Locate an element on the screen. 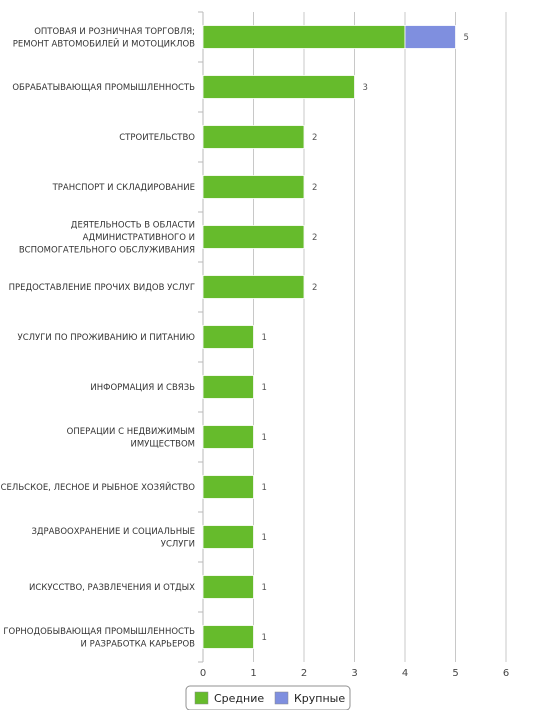 This screenshot has width=550, height=710. x-axis-ticks: 0 1 2 3 4 5 6 is located at coordinates (354, 673).